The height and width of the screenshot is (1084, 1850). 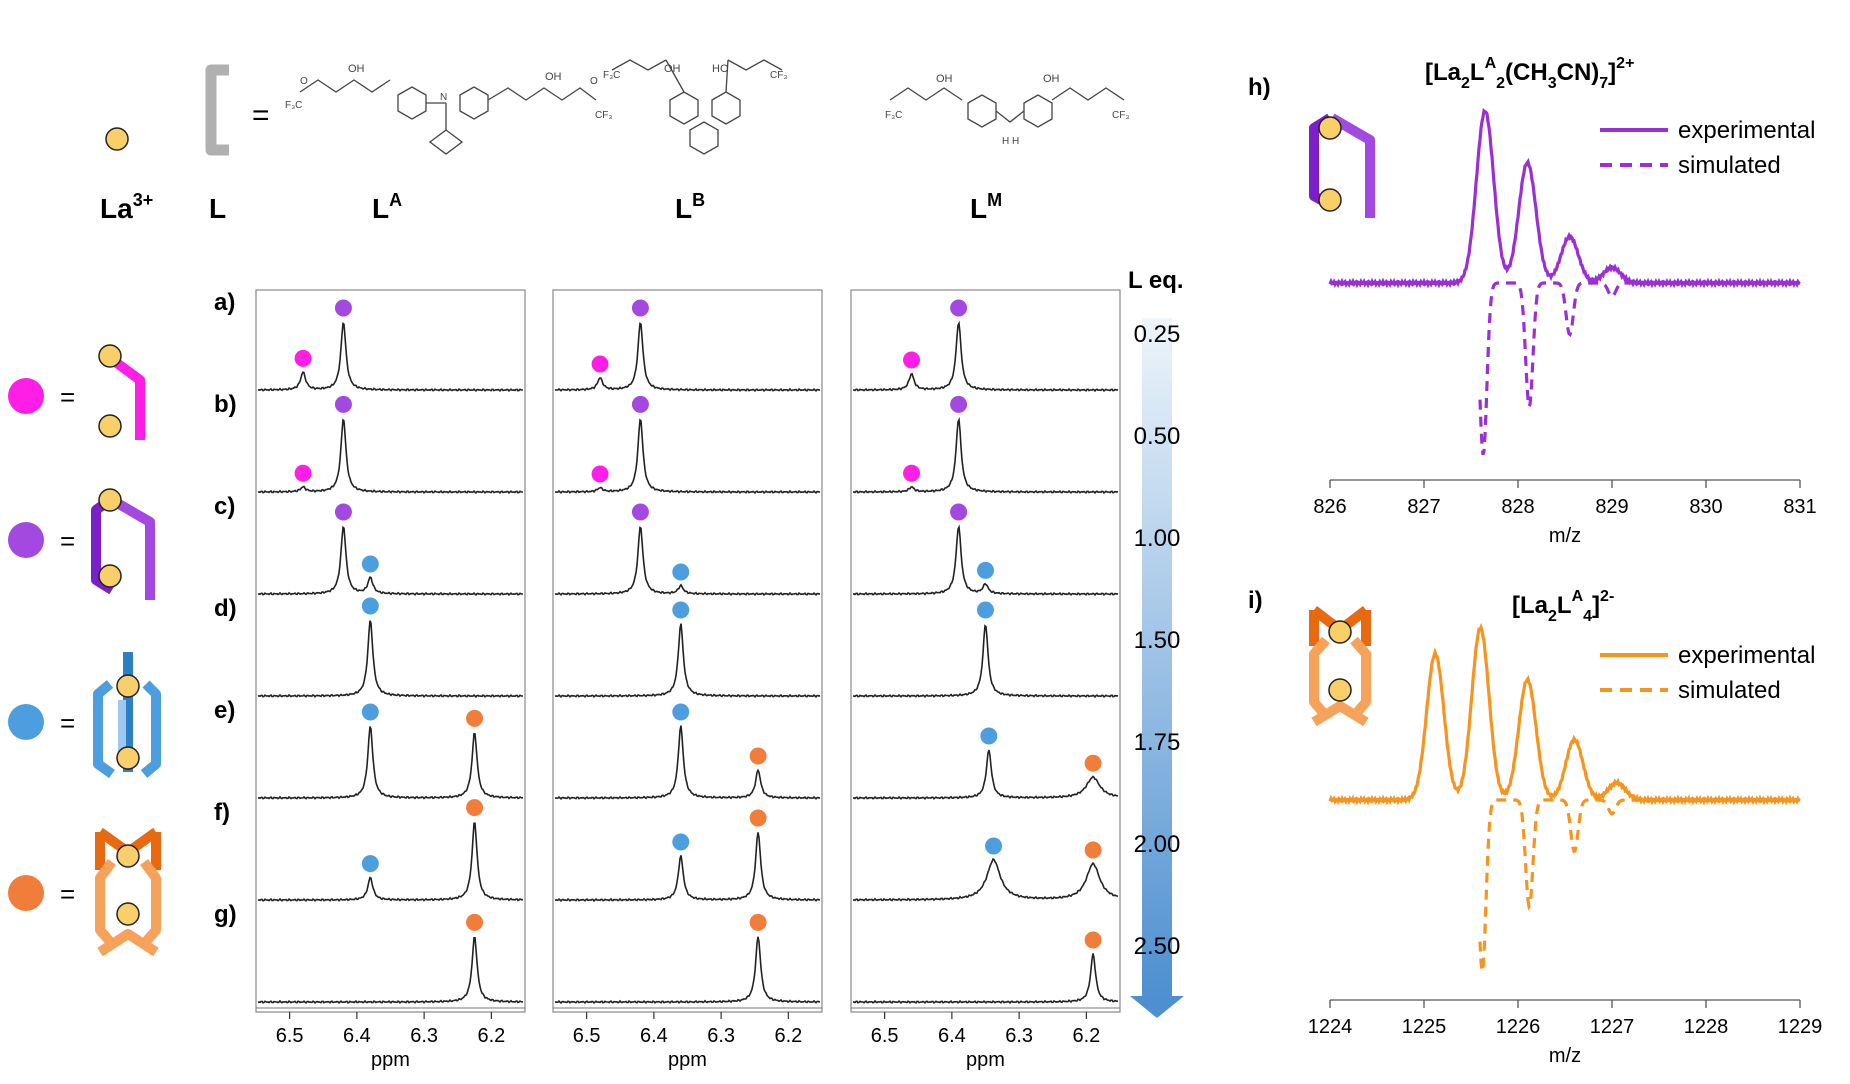 What do you see at coordinates (1746, 655) in the screenshot?
I see `legend-experimental-label: experimental` at bounding box center [1746, 655].